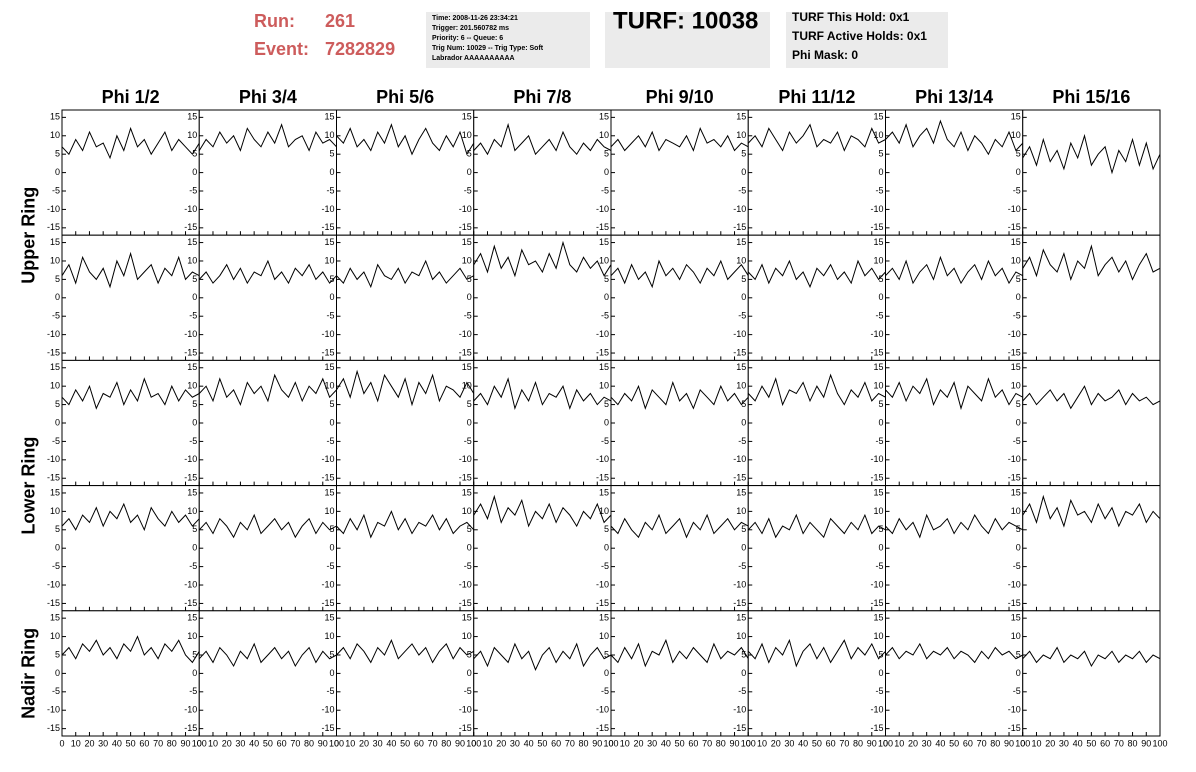 The image size is (1196, 772). What do you see at coordinates (940, 743) in the screenshot?
I see `x-tick-label: 40` at bounding box center [940, 743].